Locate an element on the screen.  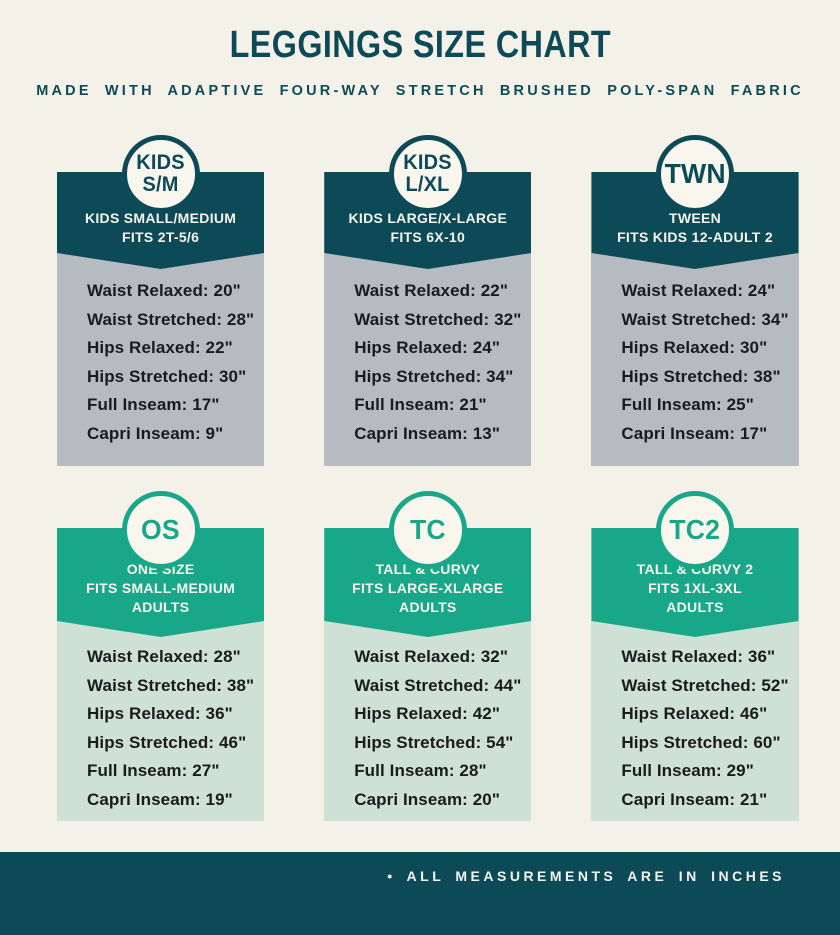
measurement-row: Waist Stretched: 38" is located at coordinates (171, 685).